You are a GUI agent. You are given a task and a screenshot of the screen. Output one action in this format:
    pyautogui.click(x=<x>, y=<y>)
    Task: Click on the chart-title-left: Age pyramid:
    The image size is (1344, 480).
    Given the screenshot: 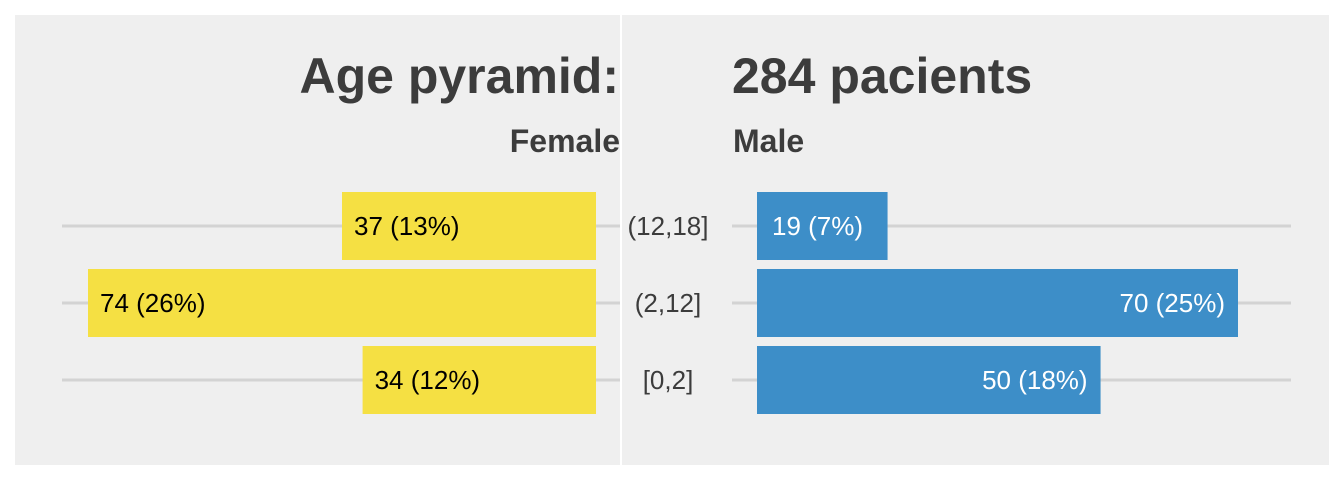 What is the action you would take?
    pyautogui.click(x=459, y=76)
    